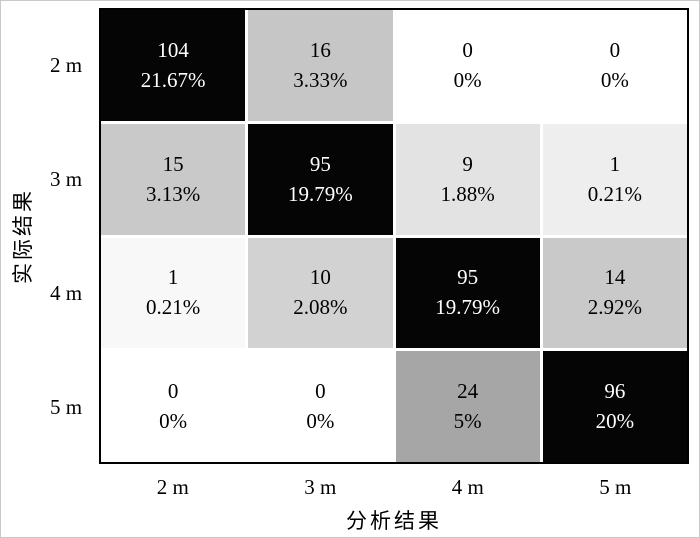 This screenshot has width=700, height=538. Describe the element at coordinates (172, 487) in the screenshot. I see `x-tick-2m: 2 m` at that location.